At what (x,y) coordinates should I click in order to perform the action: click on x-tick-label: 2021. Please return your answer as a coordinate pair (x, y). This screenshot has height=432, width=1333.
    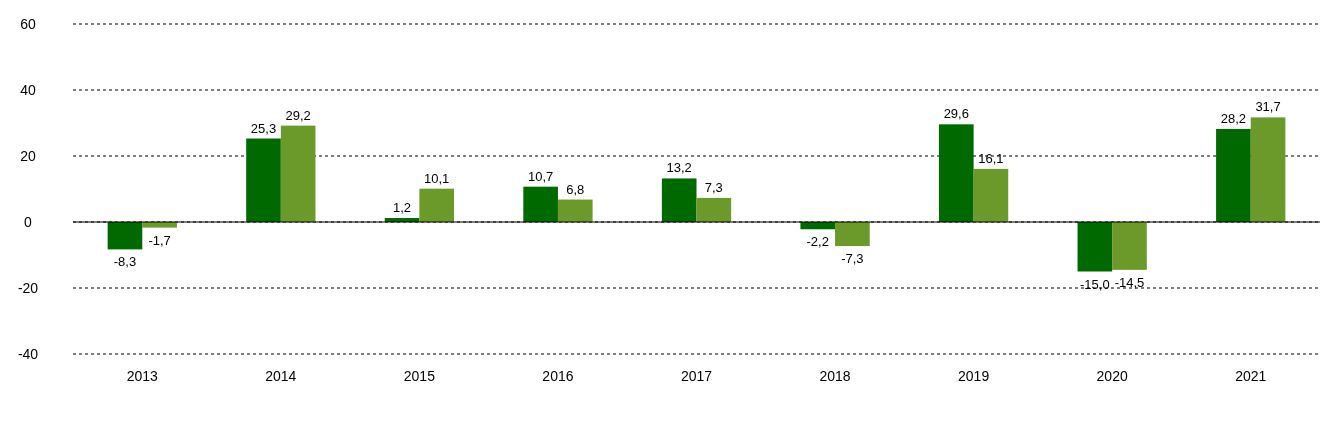
    Looking at the image, I should click on (1251, 376).